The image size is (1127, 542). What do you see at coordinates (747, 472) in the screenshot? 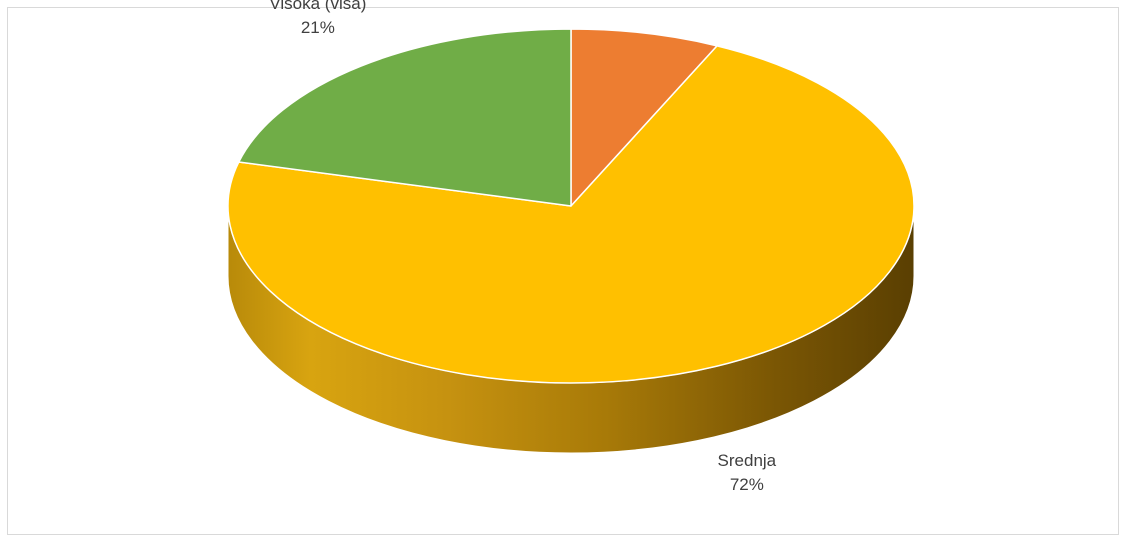
I see `data-label-srednja: Srednja 72%` at bounding box center [747, 472].